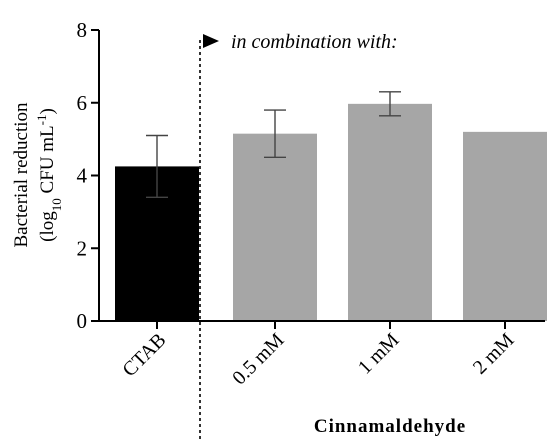 The height and width of the screenshot is (439, 556). I want to click on y-axis-title-line-2: (log10 CFU mL-1), so click(49, 175).